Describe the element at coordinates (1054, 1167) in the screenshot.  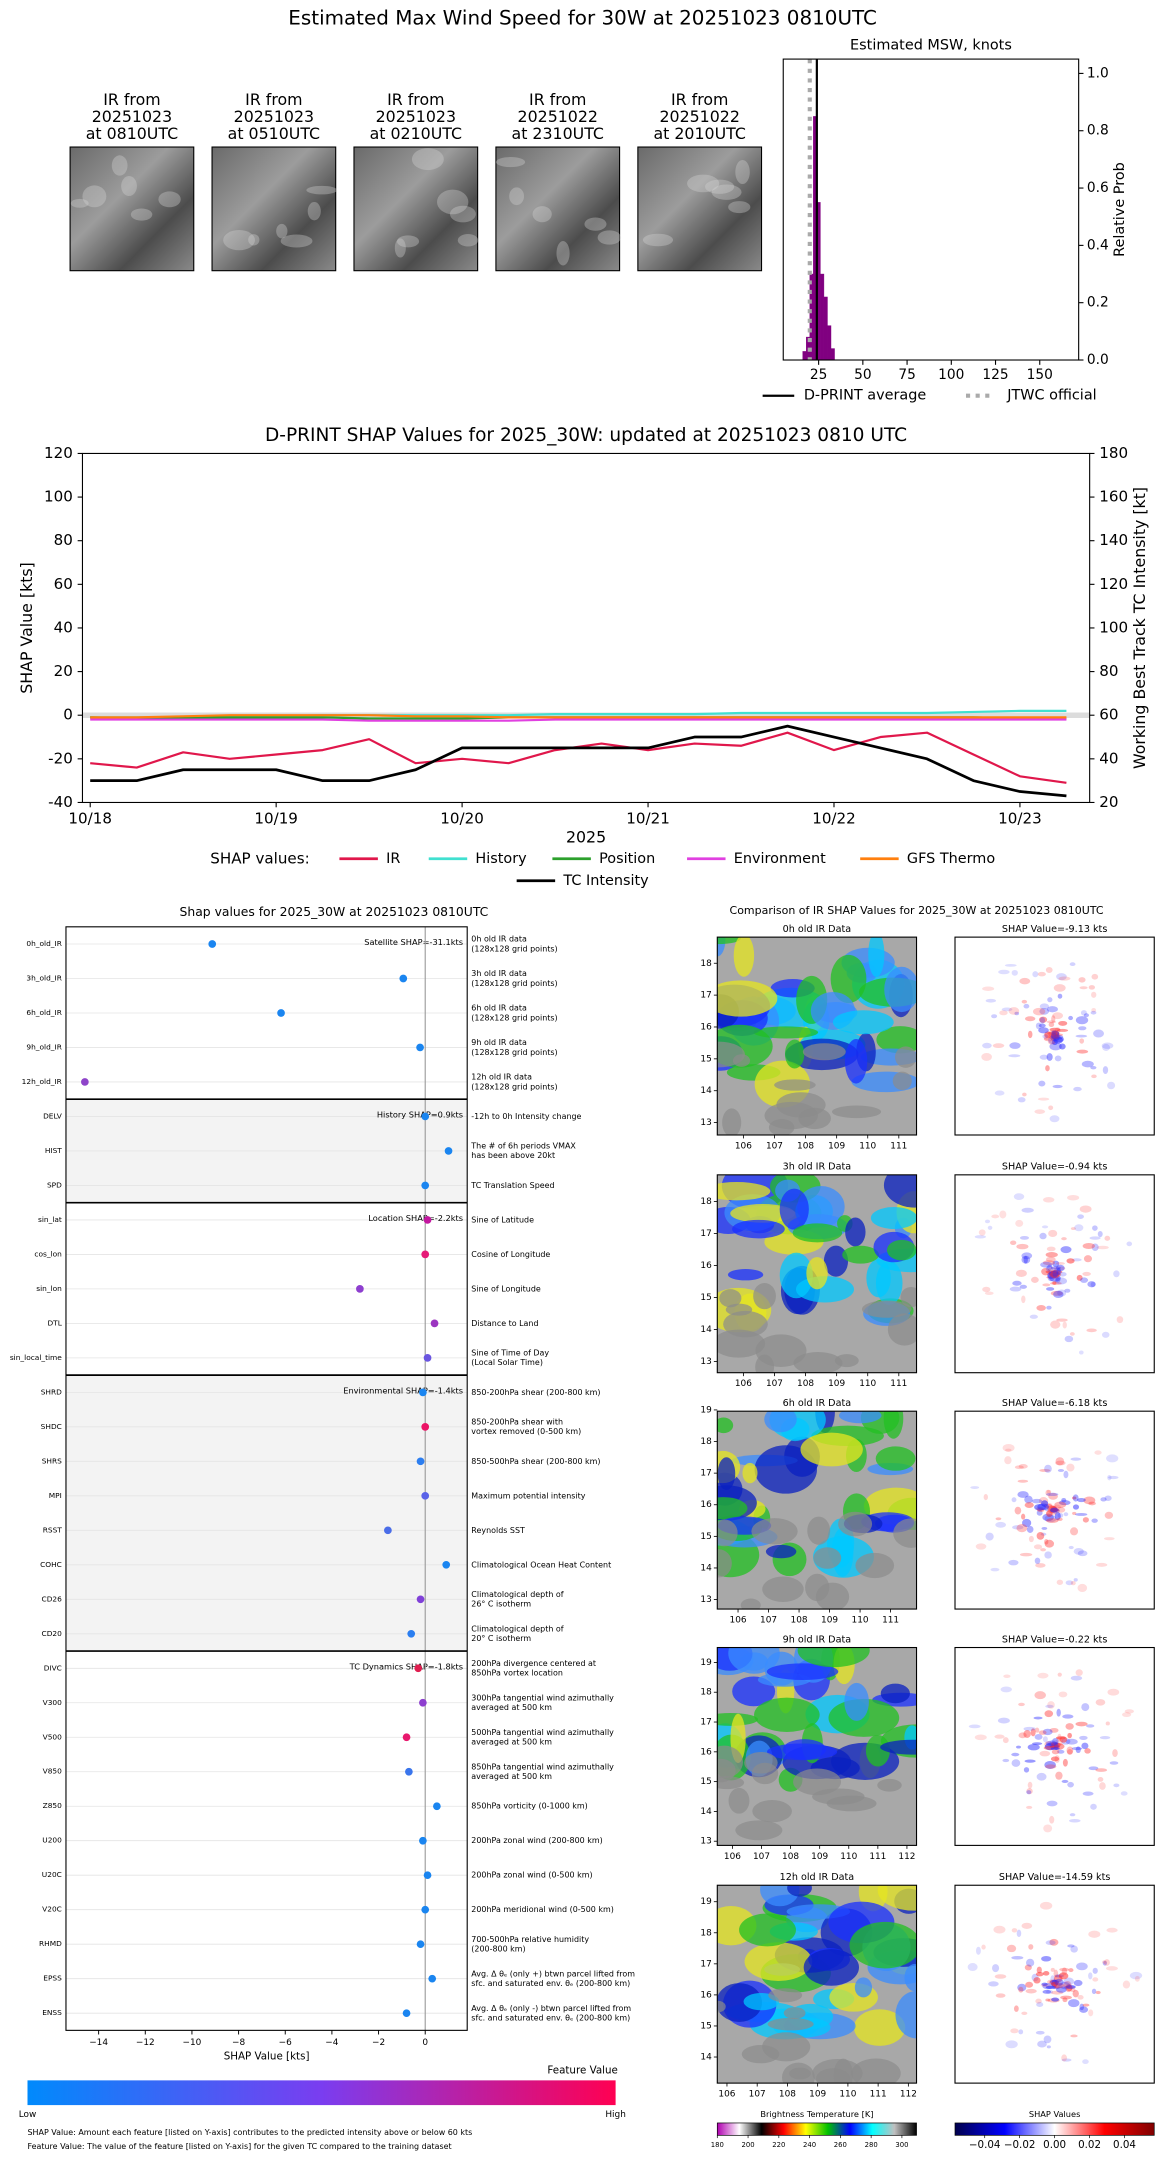
I see `shap-map-title: SHAP Value=-0.94 kts` at that location.